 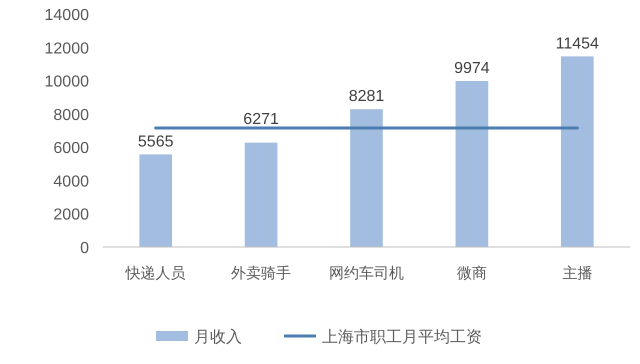 What do you see at coordinates (578, 43) in the screenshot?
I see `data-label: 11454` at bounding box center [578, 43].